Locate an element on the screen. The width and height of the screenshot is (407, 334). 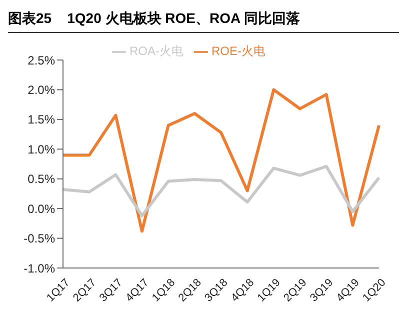
y-tick-label: 1.0% is located at coordinates (42, 149).